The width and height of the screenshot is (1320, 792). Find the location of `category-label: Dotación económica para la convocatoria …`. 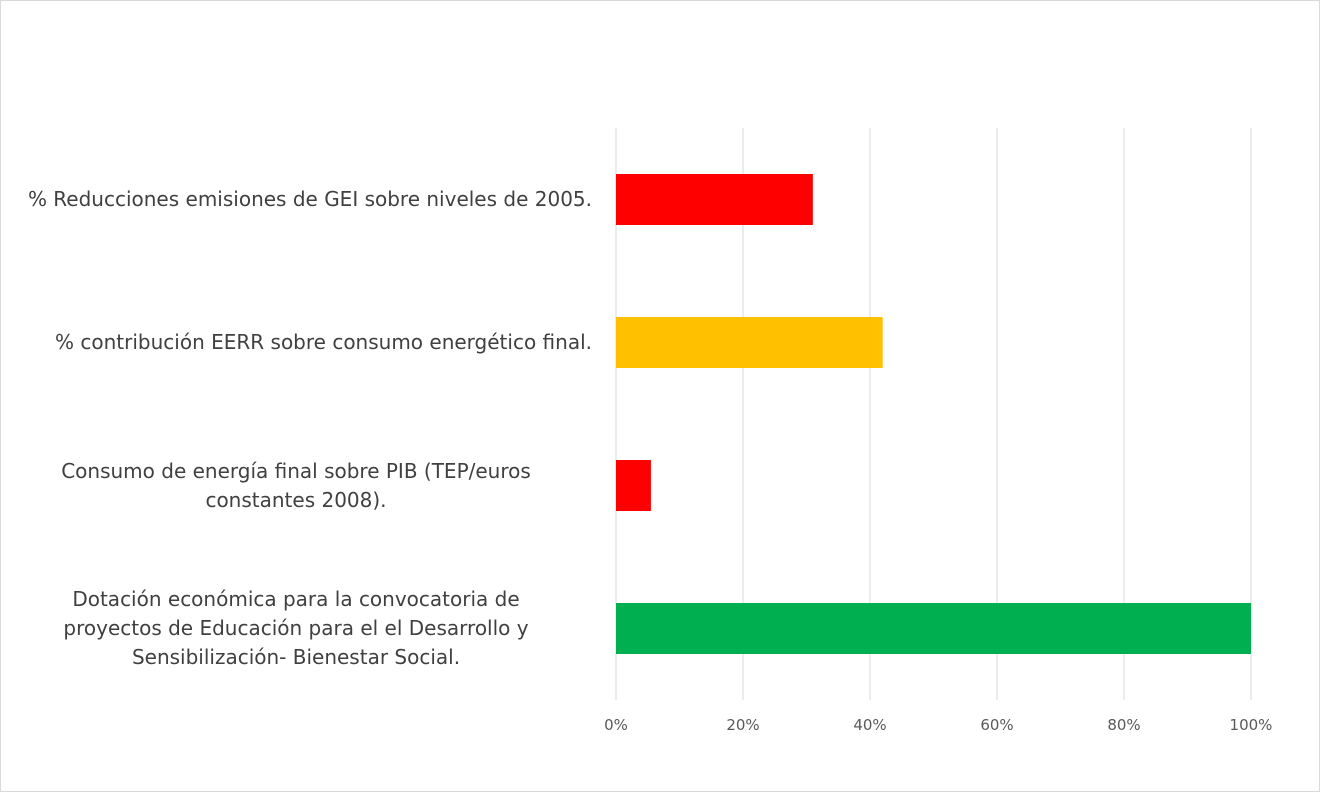

category-label: Dotación económica para la convocatoria … is located at coordinates (296, 628).